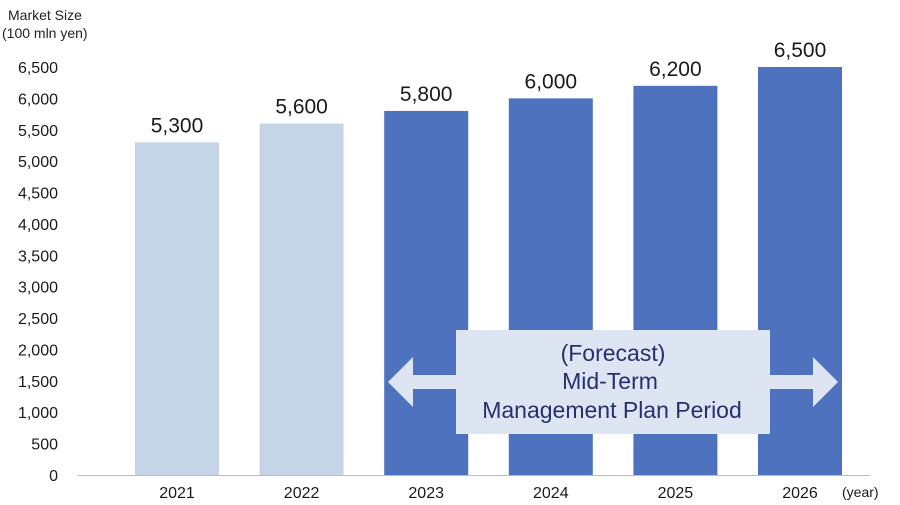 This screenshot has height=505, width=900. I want to click on data-label-2022: 5,600, so click(301, 106).